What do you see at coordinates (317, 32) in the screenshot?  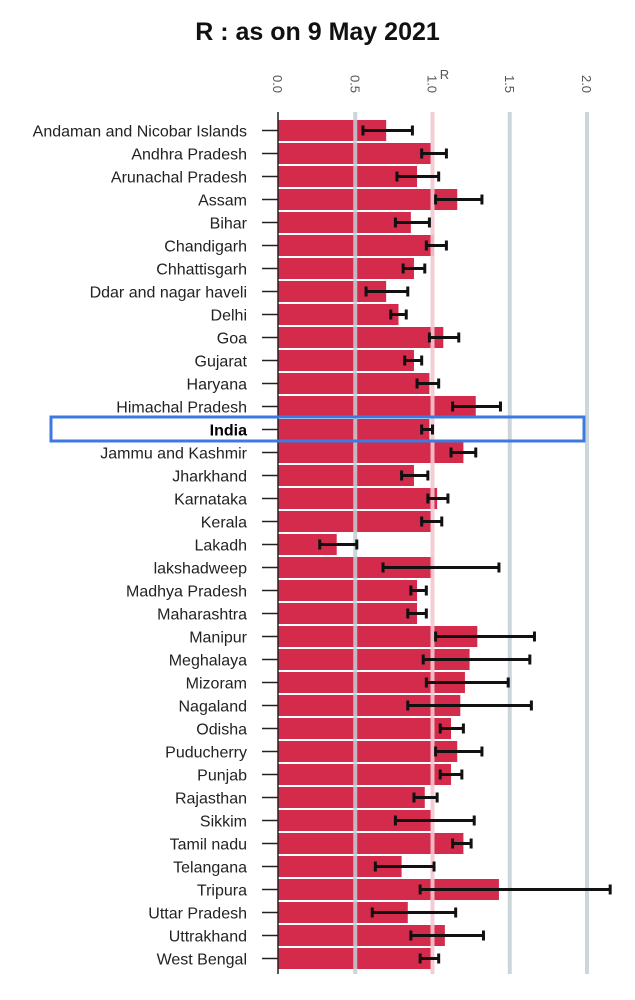 I see `chart-title: R : as on 9 May 2021` at bounding box center [317, 32].